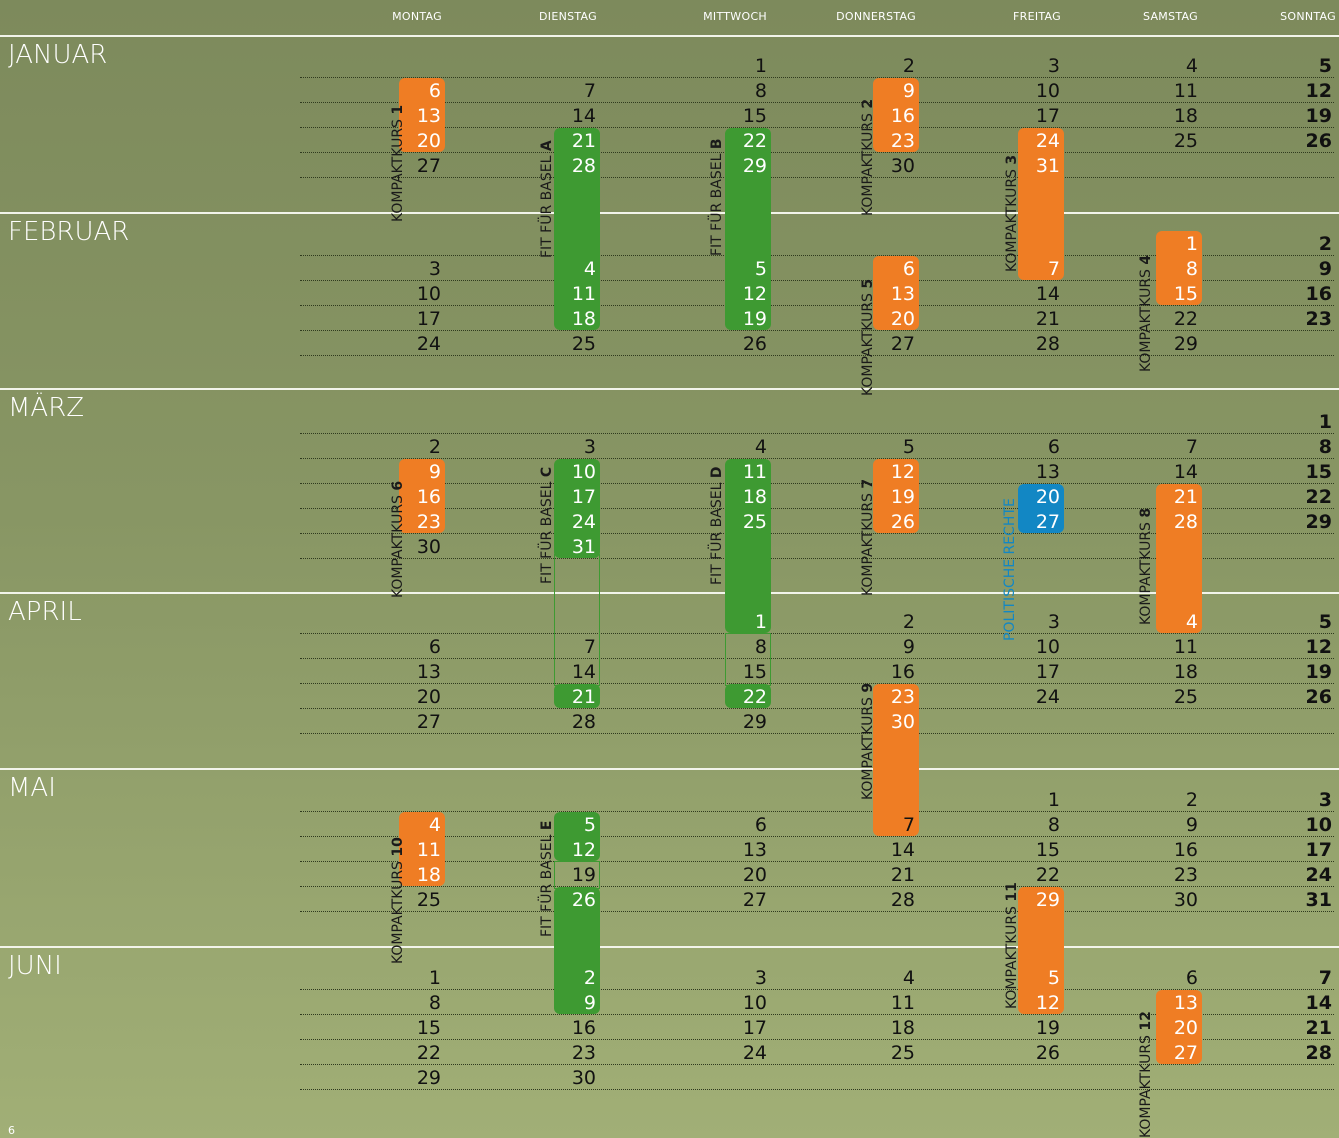 The height and width of the screenshot is (1138, 1339). Describe the element at coordinates (1146, 512) in the screenshot. I see `course-label-number: 8` at that location.